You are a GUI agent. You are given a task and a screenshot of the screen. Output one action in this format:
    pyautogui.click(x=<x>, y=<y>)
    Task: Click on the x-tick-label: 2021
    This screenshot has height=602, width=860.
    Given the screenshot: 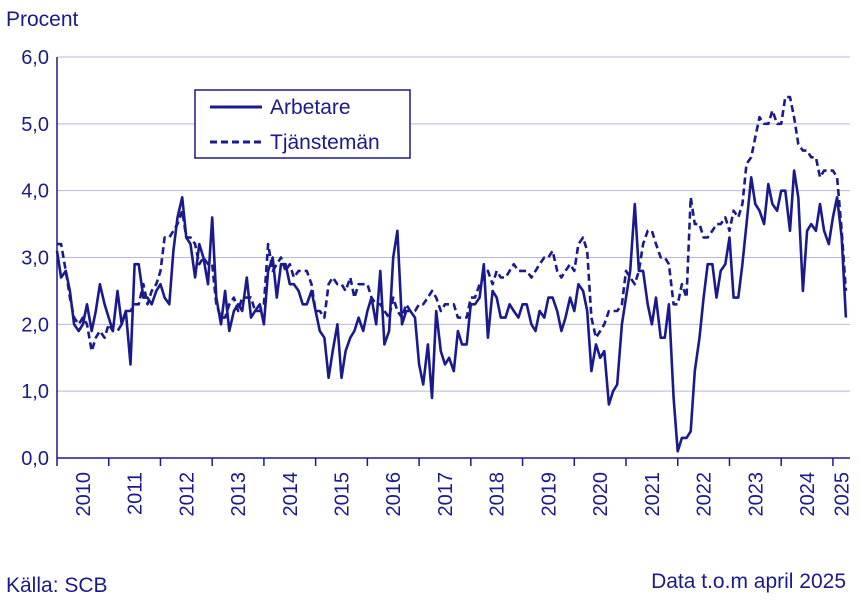 What is the action you would take?
    pyautogui.click(x=653, y=494)
    